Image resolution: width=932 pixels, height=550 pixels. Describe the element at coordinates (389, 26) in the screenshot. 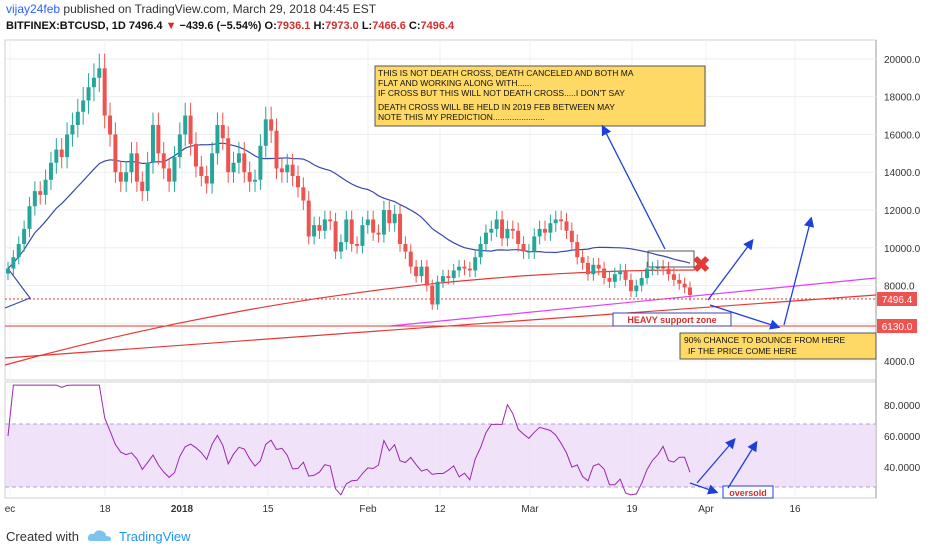

I see `low-value: 7466.6` at that location.